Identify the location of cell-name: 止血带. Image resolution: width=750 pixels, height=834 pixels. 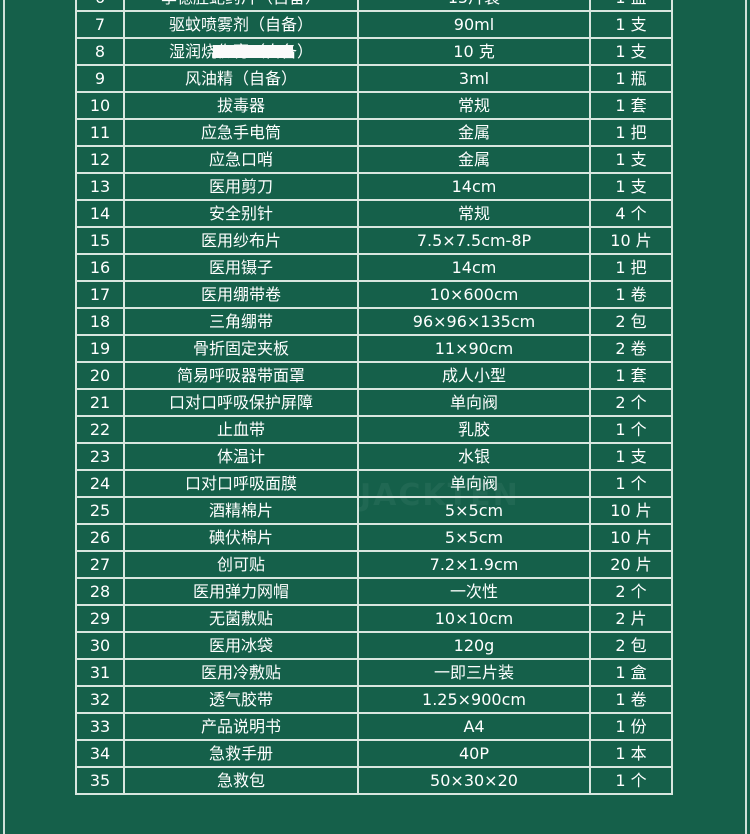
(241, 429).